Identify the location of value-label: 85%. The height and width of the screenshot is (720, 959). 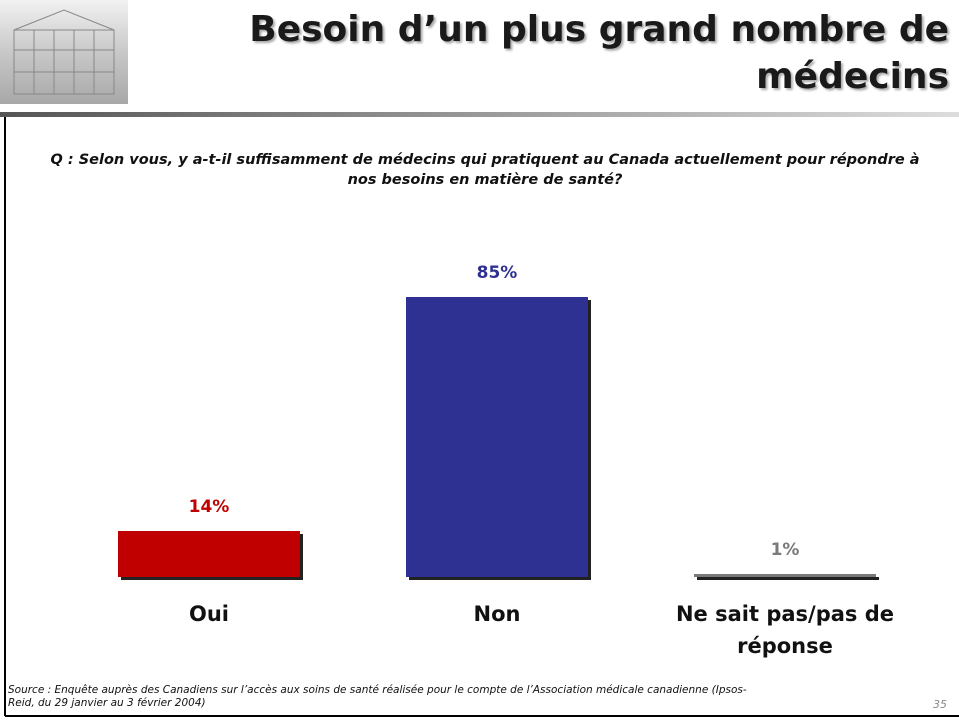
(497, 273).